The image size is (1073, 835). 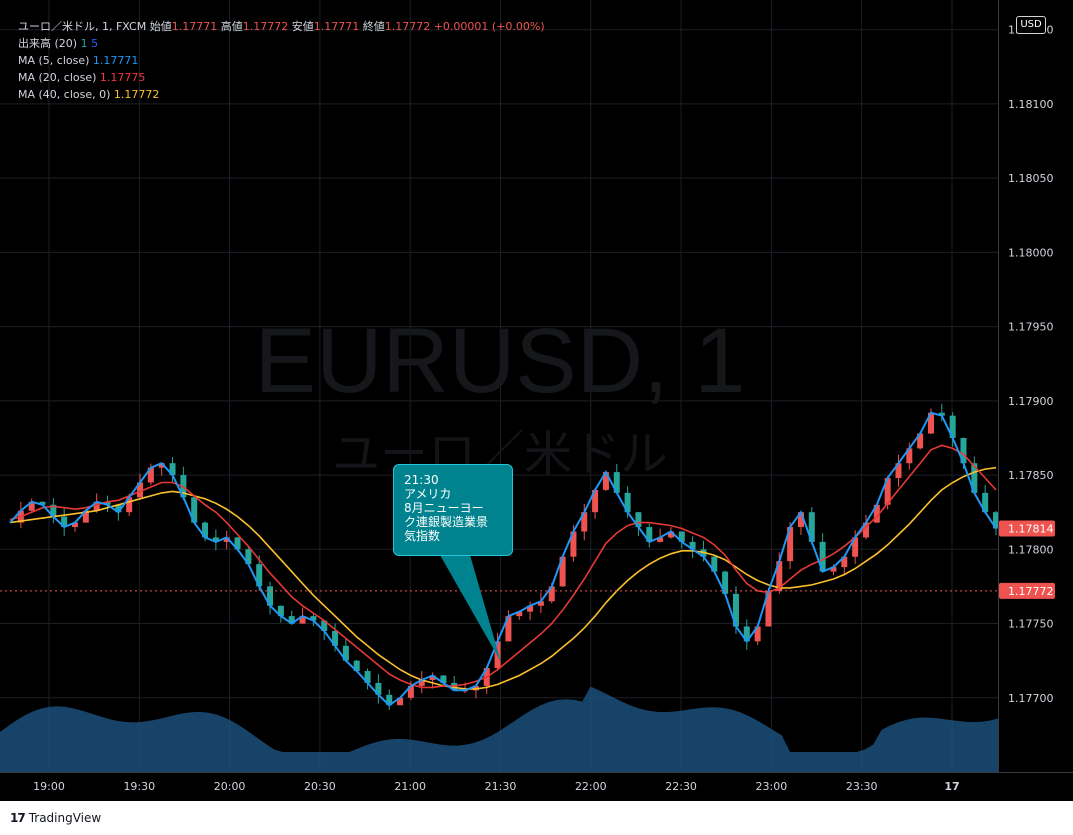 What do you see at coordinates (54, 60) in the screenshot?
I see `legend-ma5-label: MA (5, close)` at bounding box center [54, 60].